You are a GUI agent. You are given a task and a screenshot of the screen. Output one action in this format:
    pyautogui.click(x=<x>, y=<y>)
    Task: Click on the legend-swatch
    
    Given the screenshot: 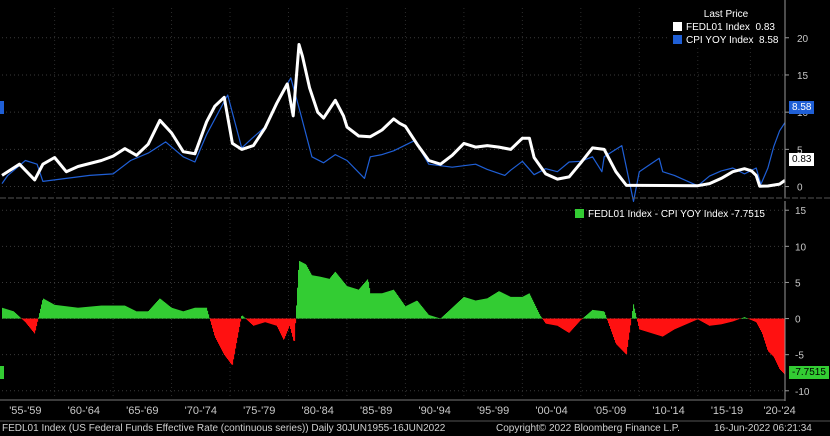 What is the action you would take?
    pyautogui.click(x=677, y=26)
    